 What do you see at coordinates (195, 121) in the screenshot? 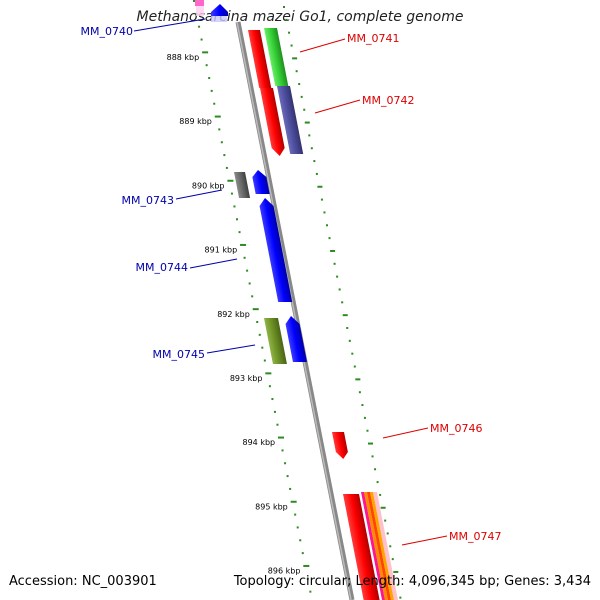
I see `tick-label: 889 kbp` at bounding box center [195, 121].